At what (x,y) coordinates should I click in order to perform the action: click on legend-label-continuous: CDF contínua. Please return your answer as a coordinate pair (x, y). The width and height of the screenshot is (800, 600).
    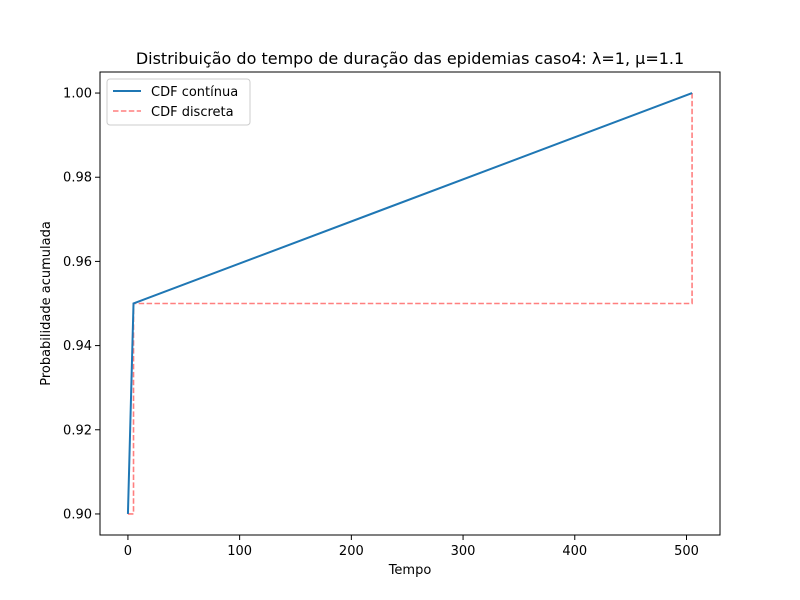
    Looking at the image, I should click on (194, 92).